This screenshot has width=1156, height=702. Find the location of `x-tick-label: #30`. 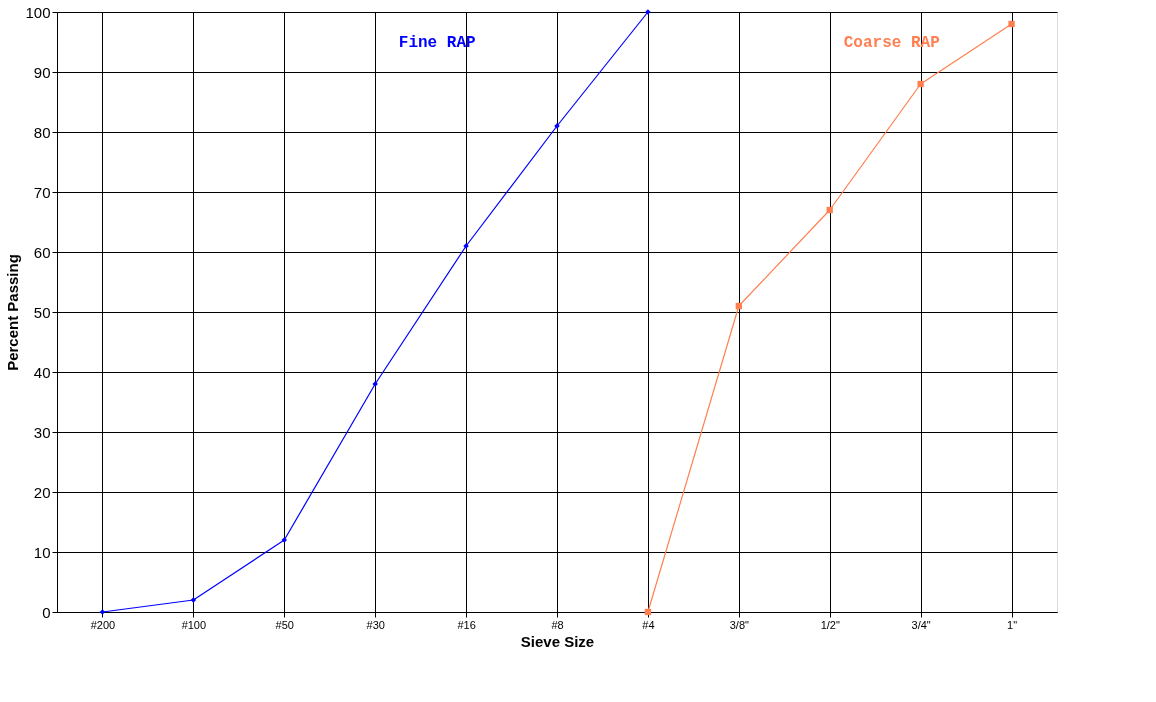

x-tick-label: #30 is located at coordinates (375, 624).